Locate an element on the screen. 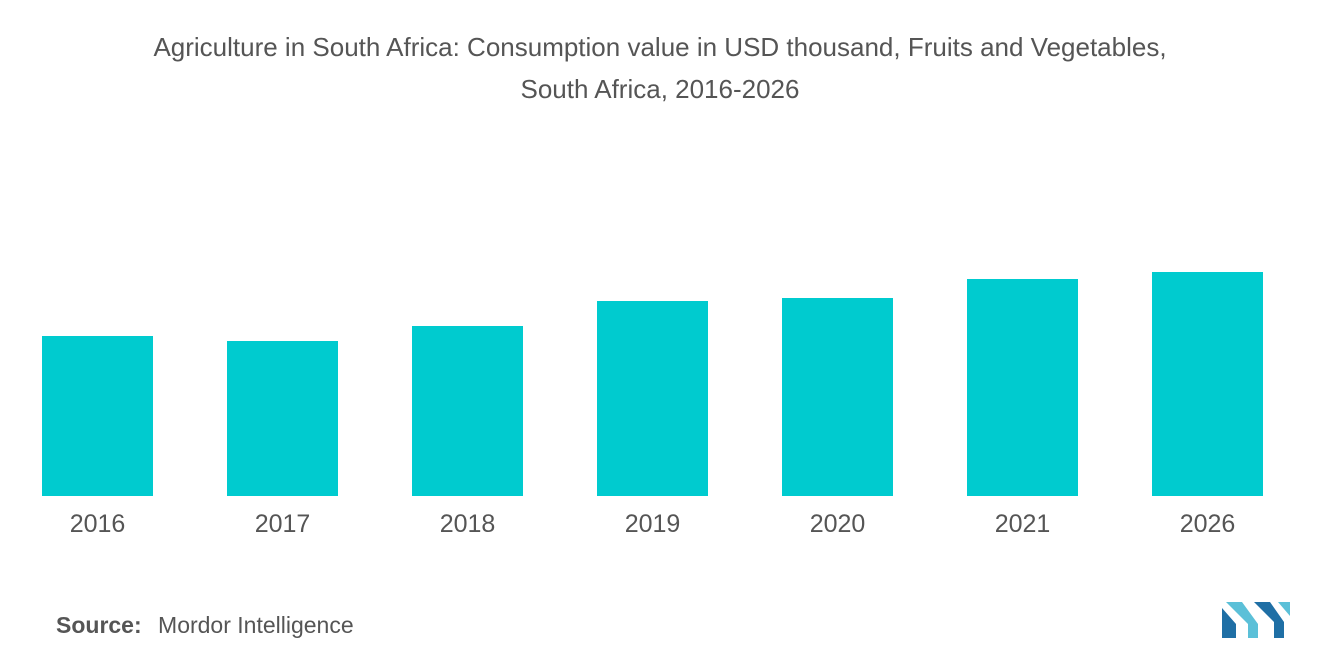 This screenshot has height=665, width=1320. x-tick-label: 2017 is located at coordinates (283, 524).